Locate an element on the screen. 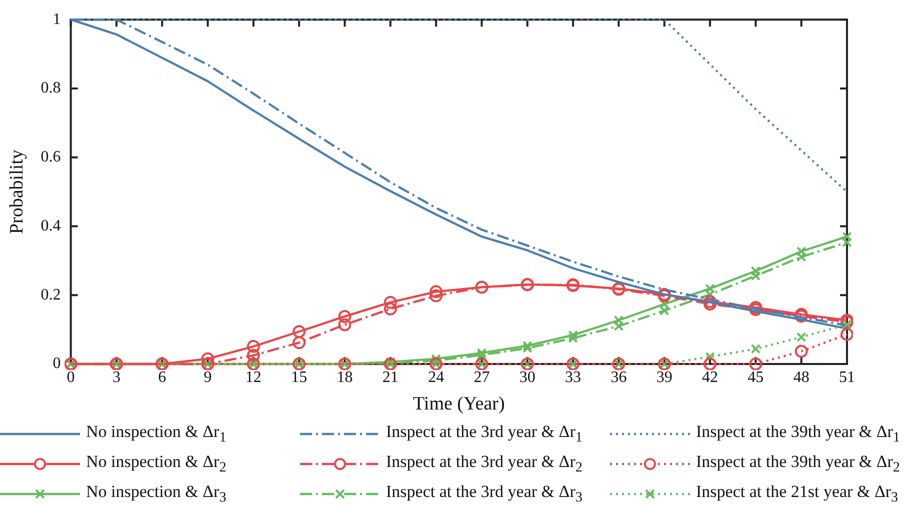 Image resolution: width=915 pixels, height=524 pixels. legend-label: Inspect at the 39th year & Δr$_{2}$ is located at coordinates (798, 464).